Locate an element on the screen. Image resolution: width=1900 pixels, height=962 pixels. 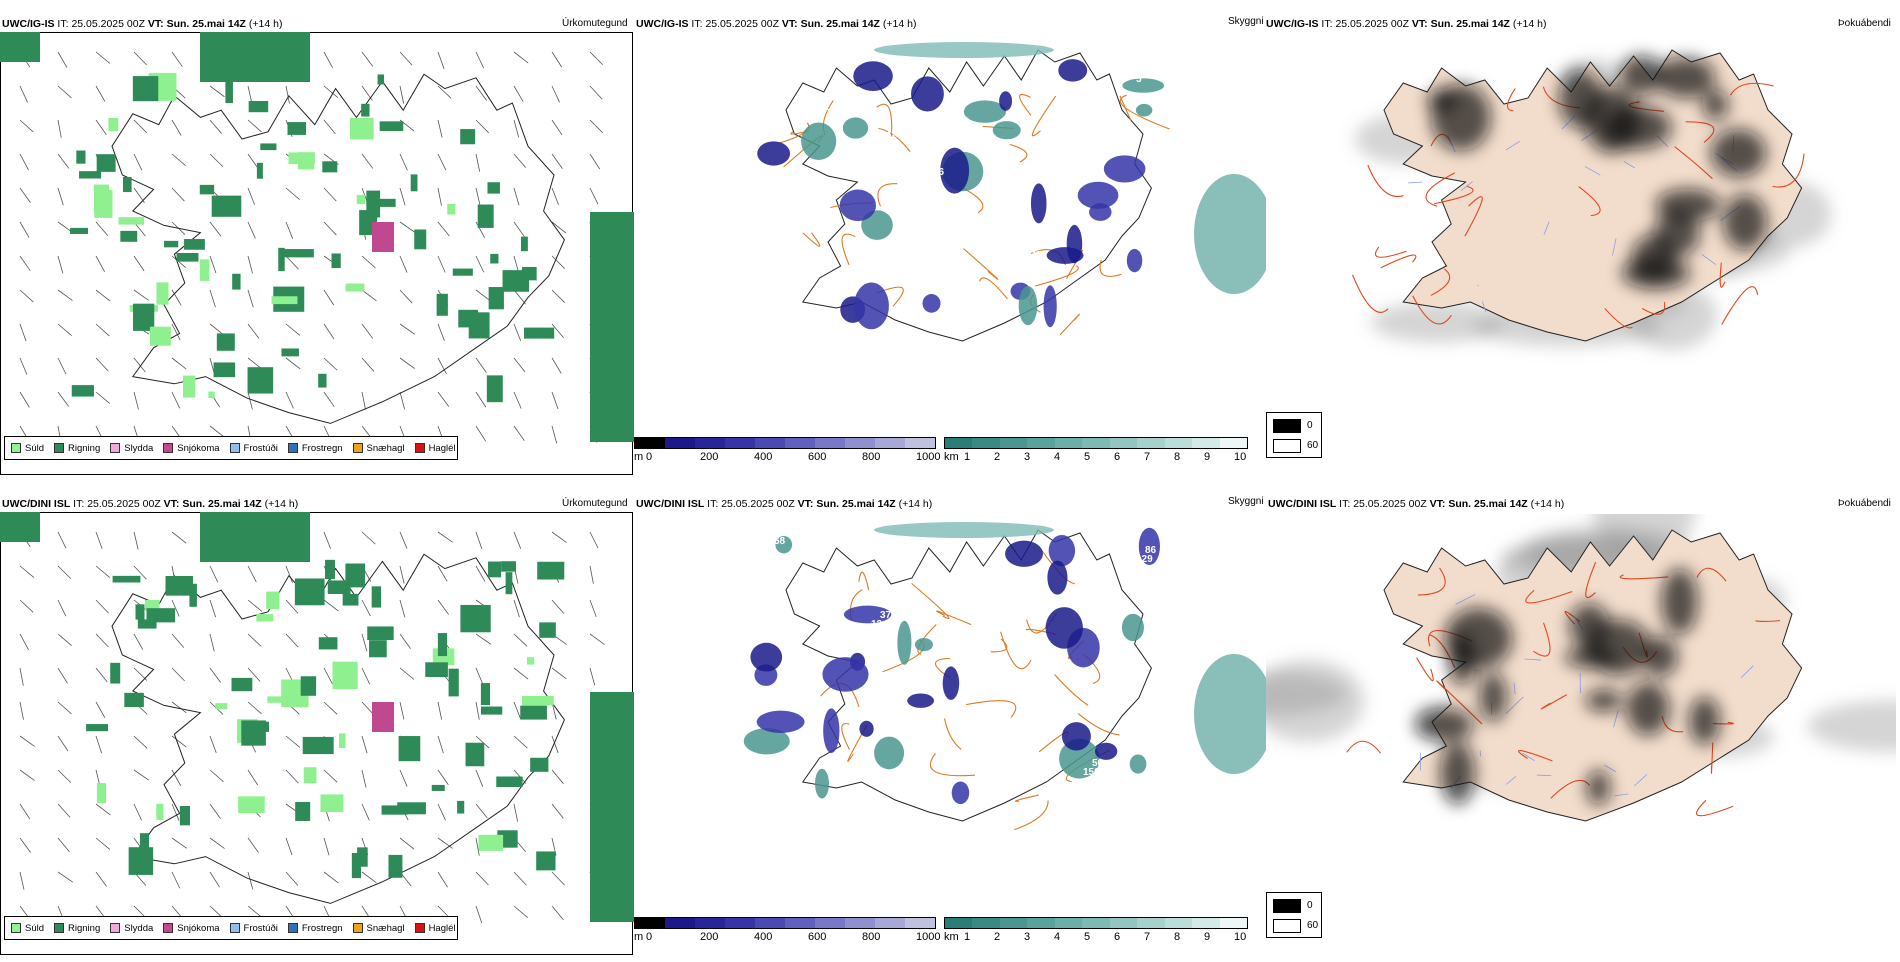
legend-item: Snæhagl is located at coordinates (379, 928).